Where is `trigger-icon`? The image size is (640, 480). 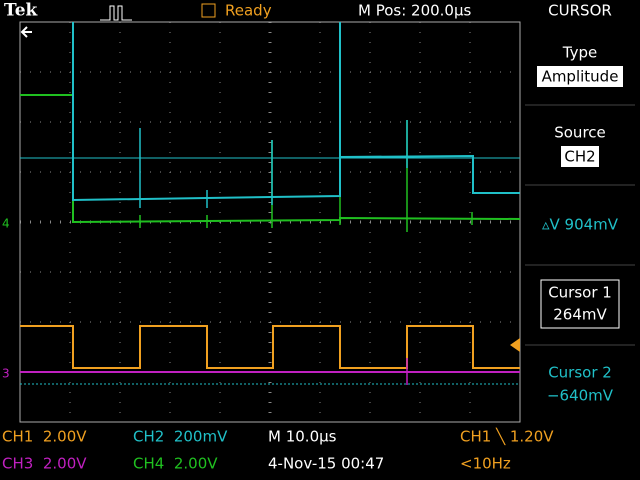 trigger-icon is located at coordinates (116, 13).